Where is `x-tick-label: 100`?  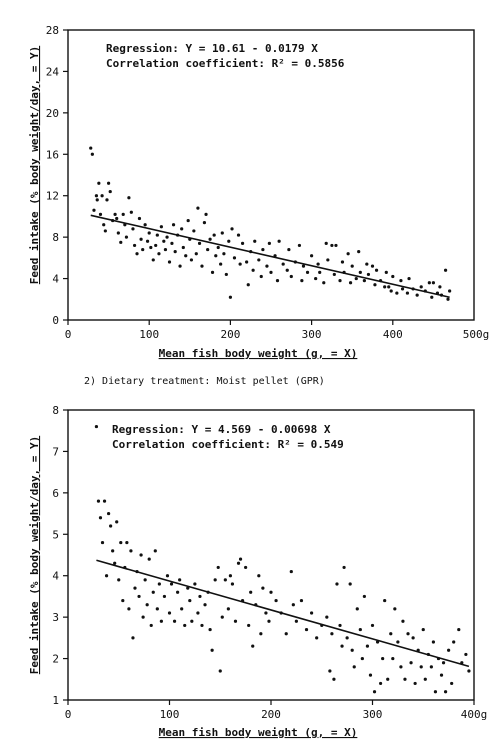
x-tick-label: 100 is located at coordinates (149, 334).